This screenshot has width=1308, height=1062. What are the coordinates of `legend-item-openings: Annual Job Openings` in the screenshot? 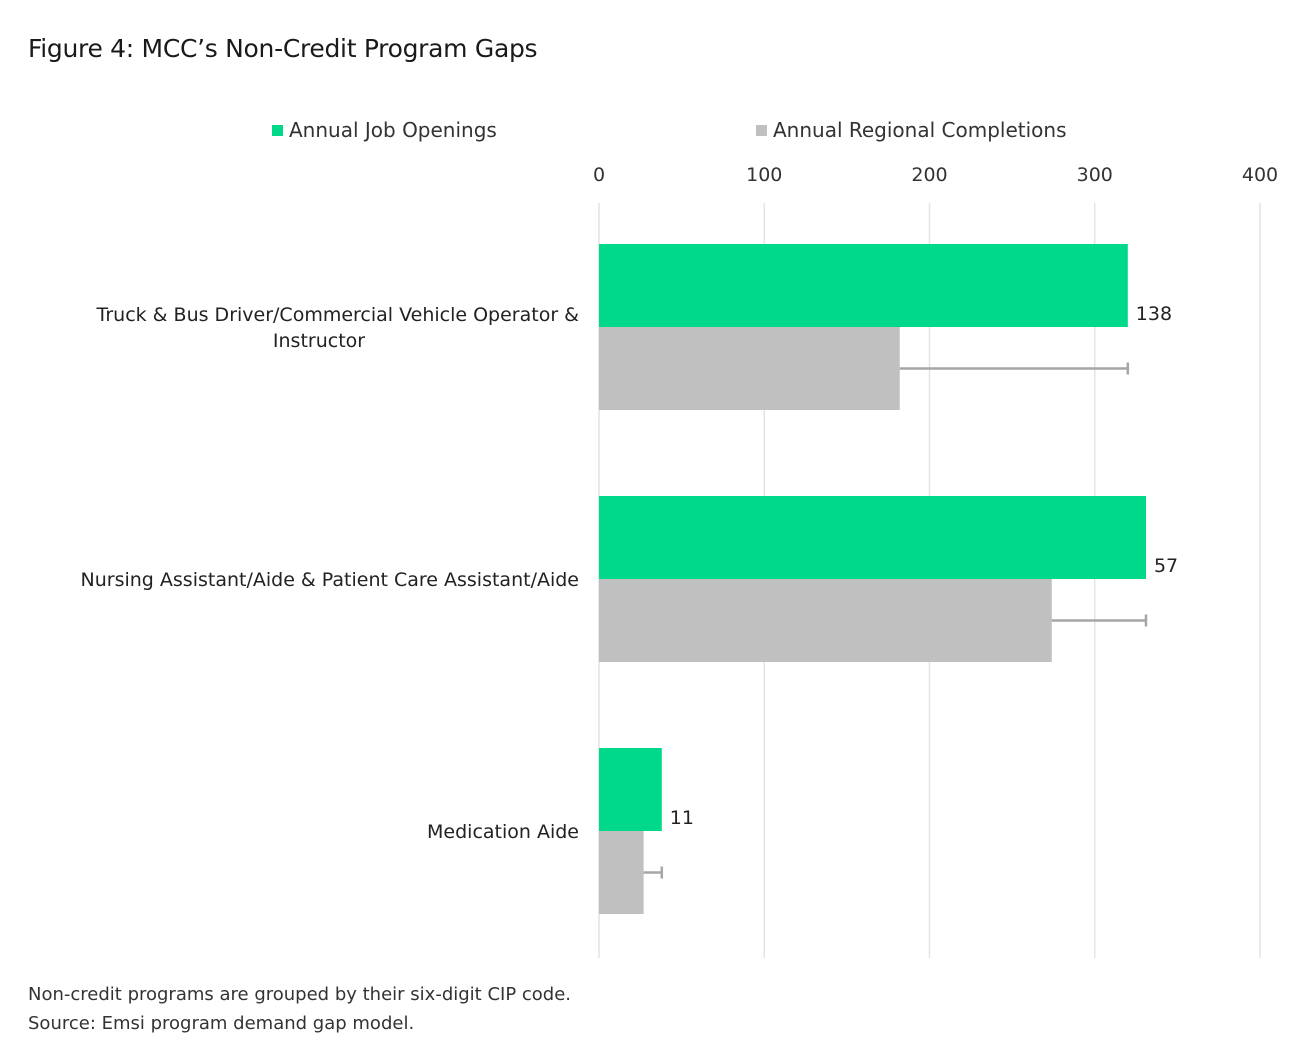 It's located at (384, 130).